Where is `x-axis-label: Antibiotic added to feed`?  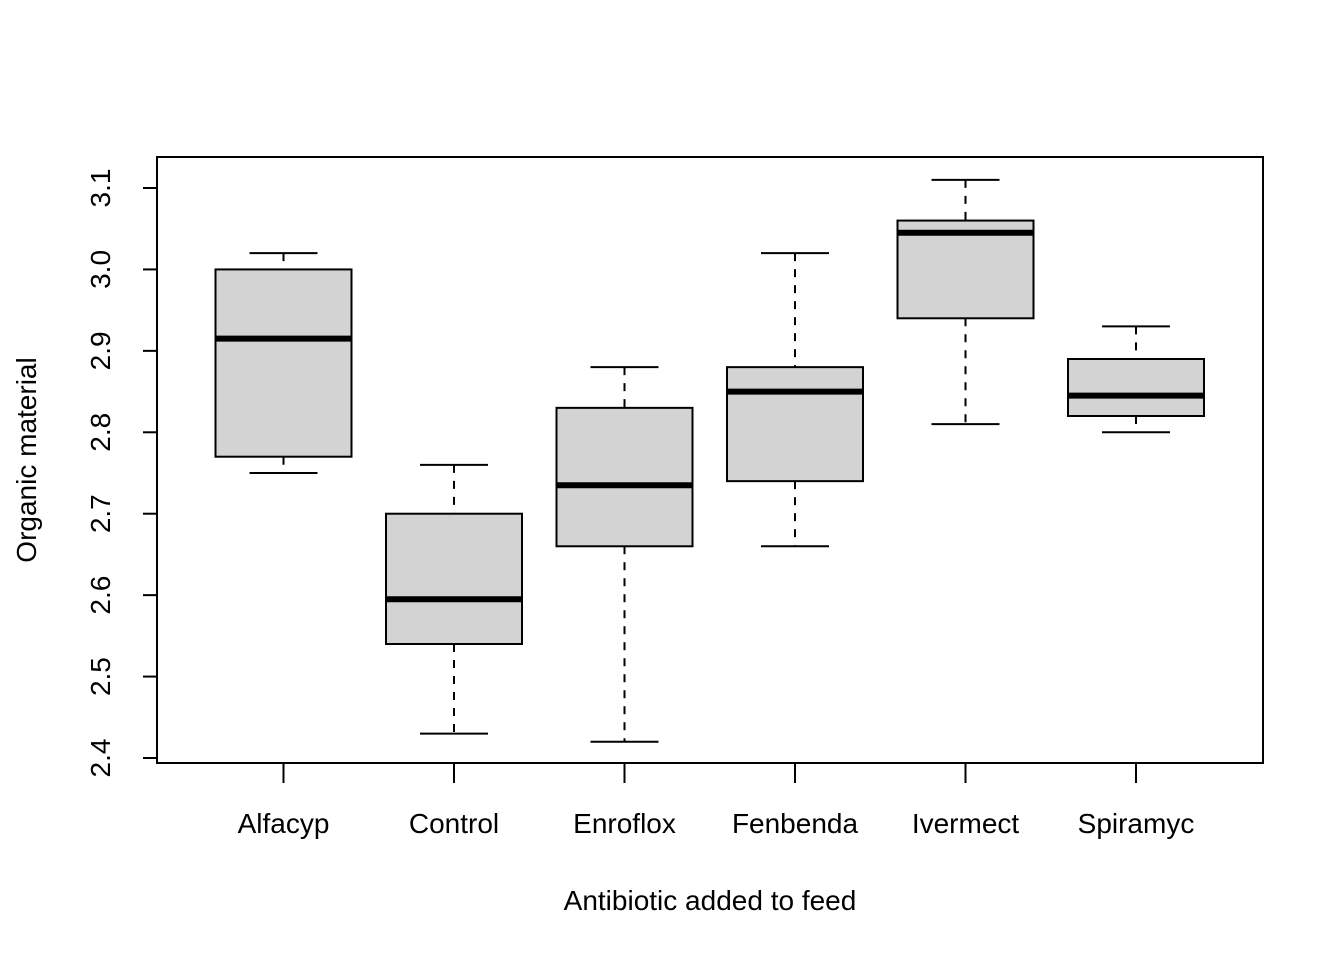
x-axis-label: Antibiotic added to feed is located at coordinates (710, 900).